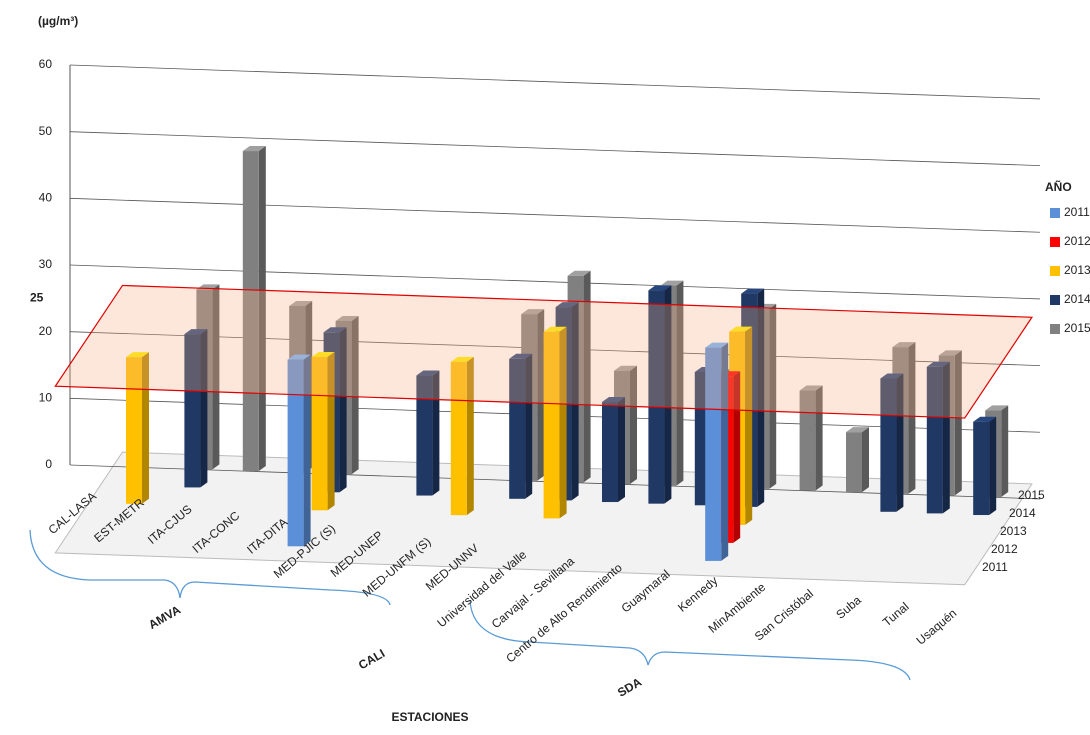 This screenshot has width=1090, height=735. Describe the element at coordinates (37, 298) in the screenshot. I see `reference-label: 25` at that location.